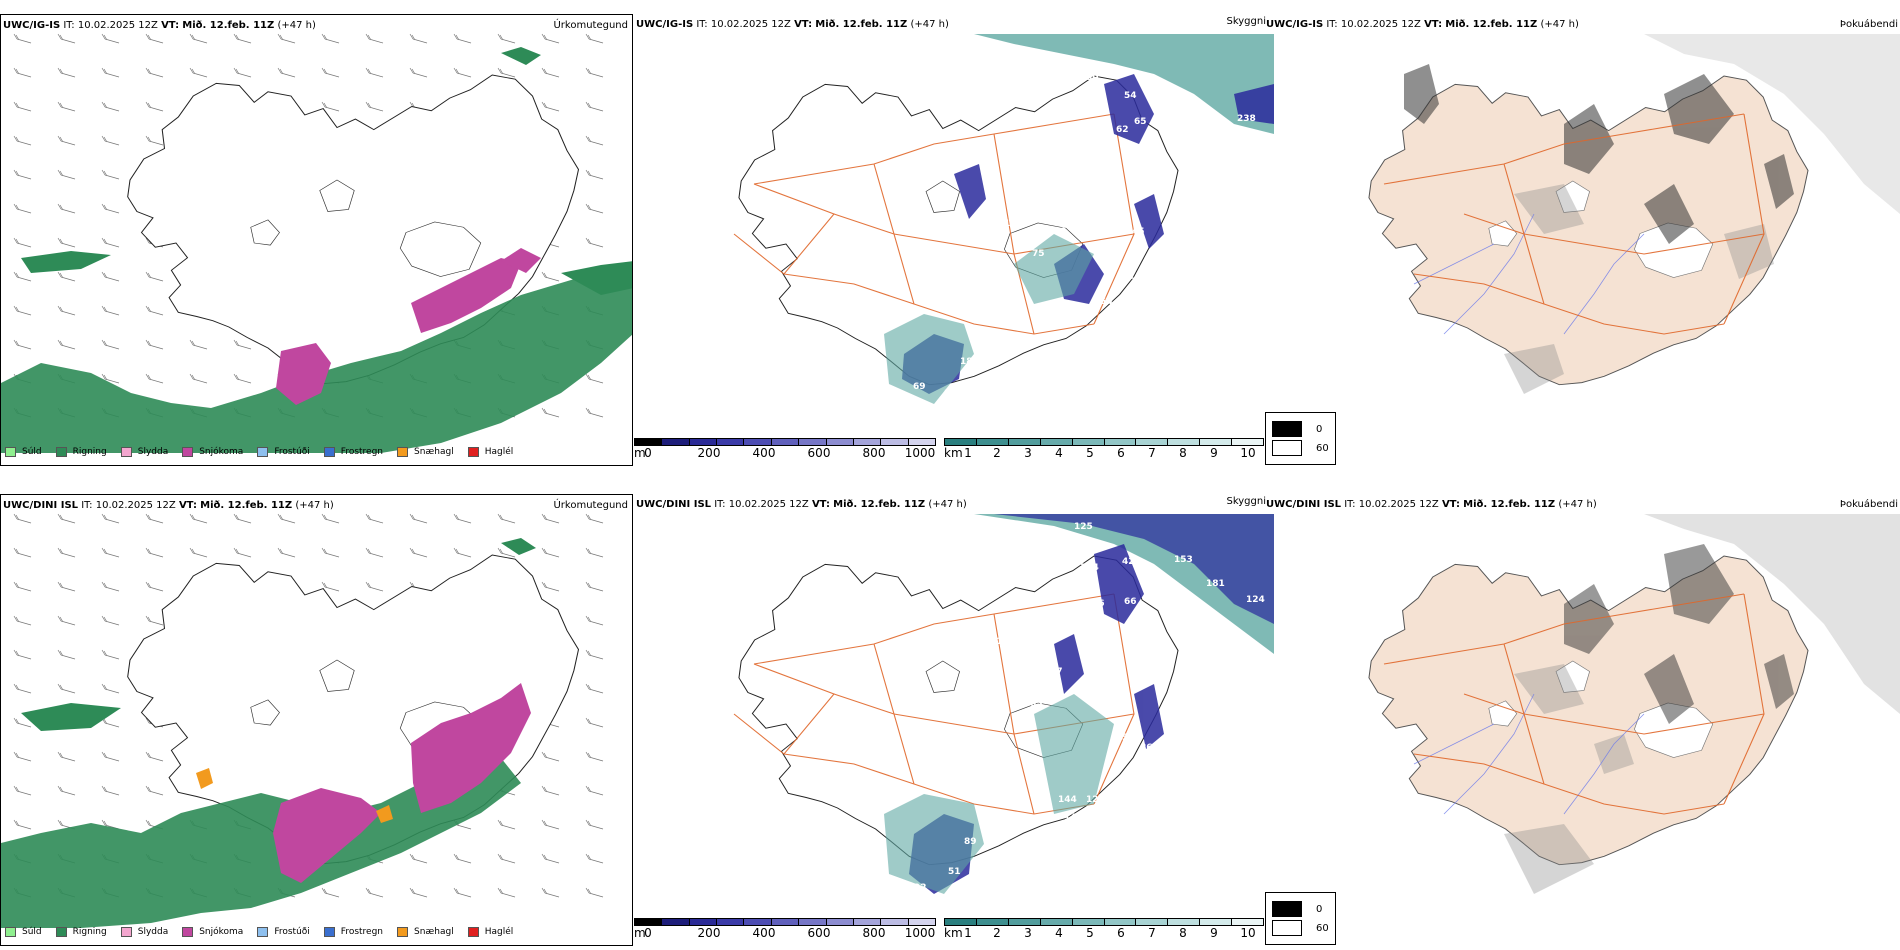  Describe the element at coordinates (590, 25) in the screenshot. I see `panel-title: Úrkomutegund` at that location.